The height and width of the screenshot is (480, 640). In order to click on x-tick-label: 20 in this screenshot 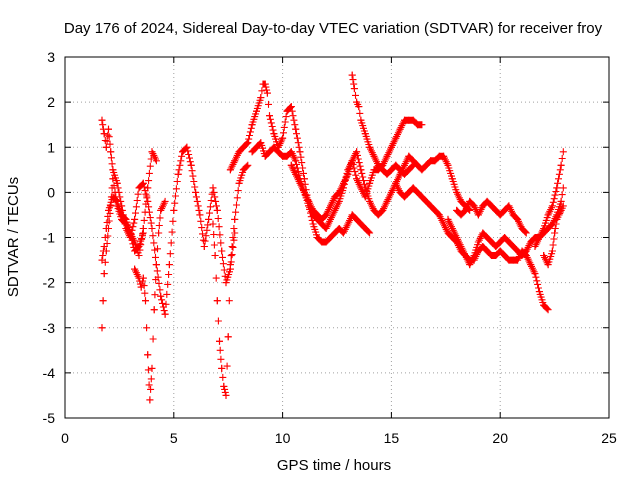, I will do `click(500, 438)`.